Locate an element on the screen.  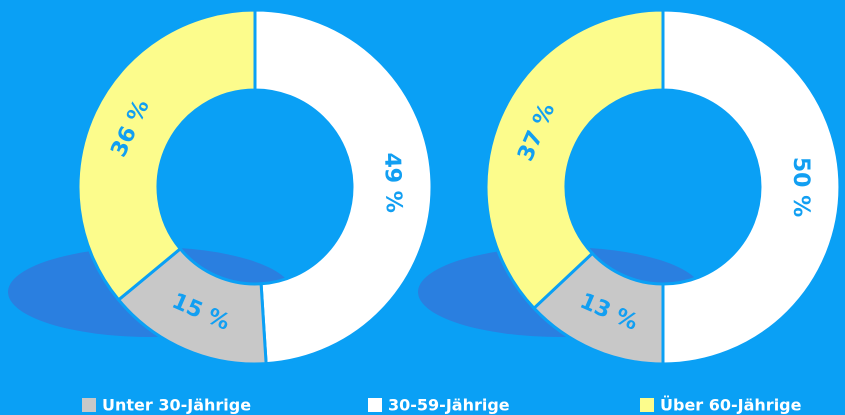
value-label: 50 % is located at coordinates (800, 187).